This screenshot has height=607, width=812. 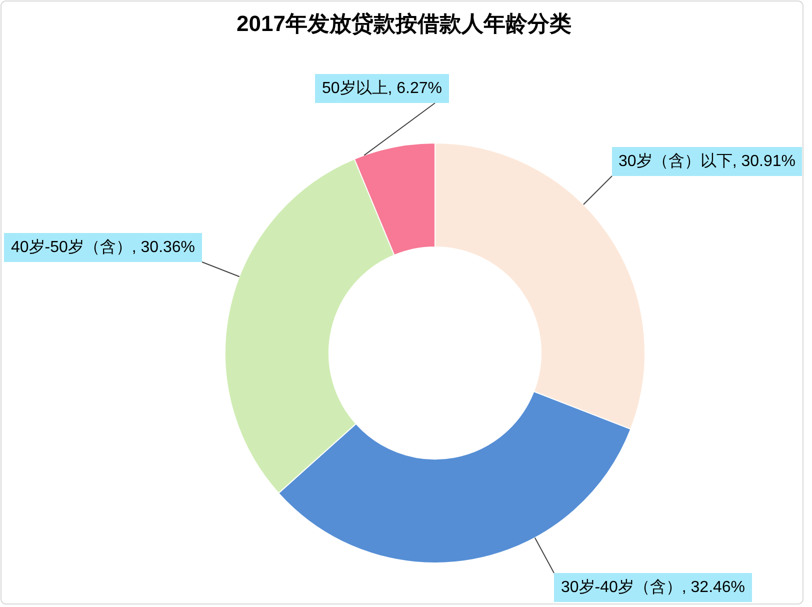 I want to click on title: 2017年发放贷款按借款人年龄分类, so click(x=404, y=23).